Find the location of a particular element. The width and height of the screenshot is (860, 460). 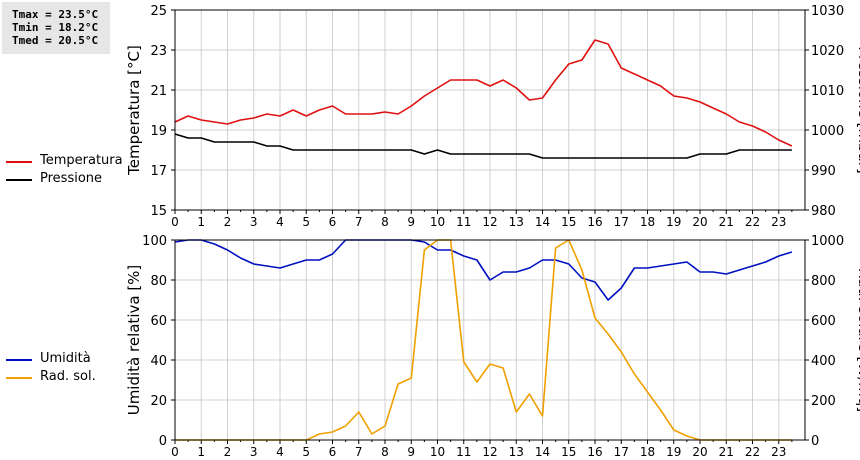

left-y-tick-label: 100 is located at coordinates (154, 241).